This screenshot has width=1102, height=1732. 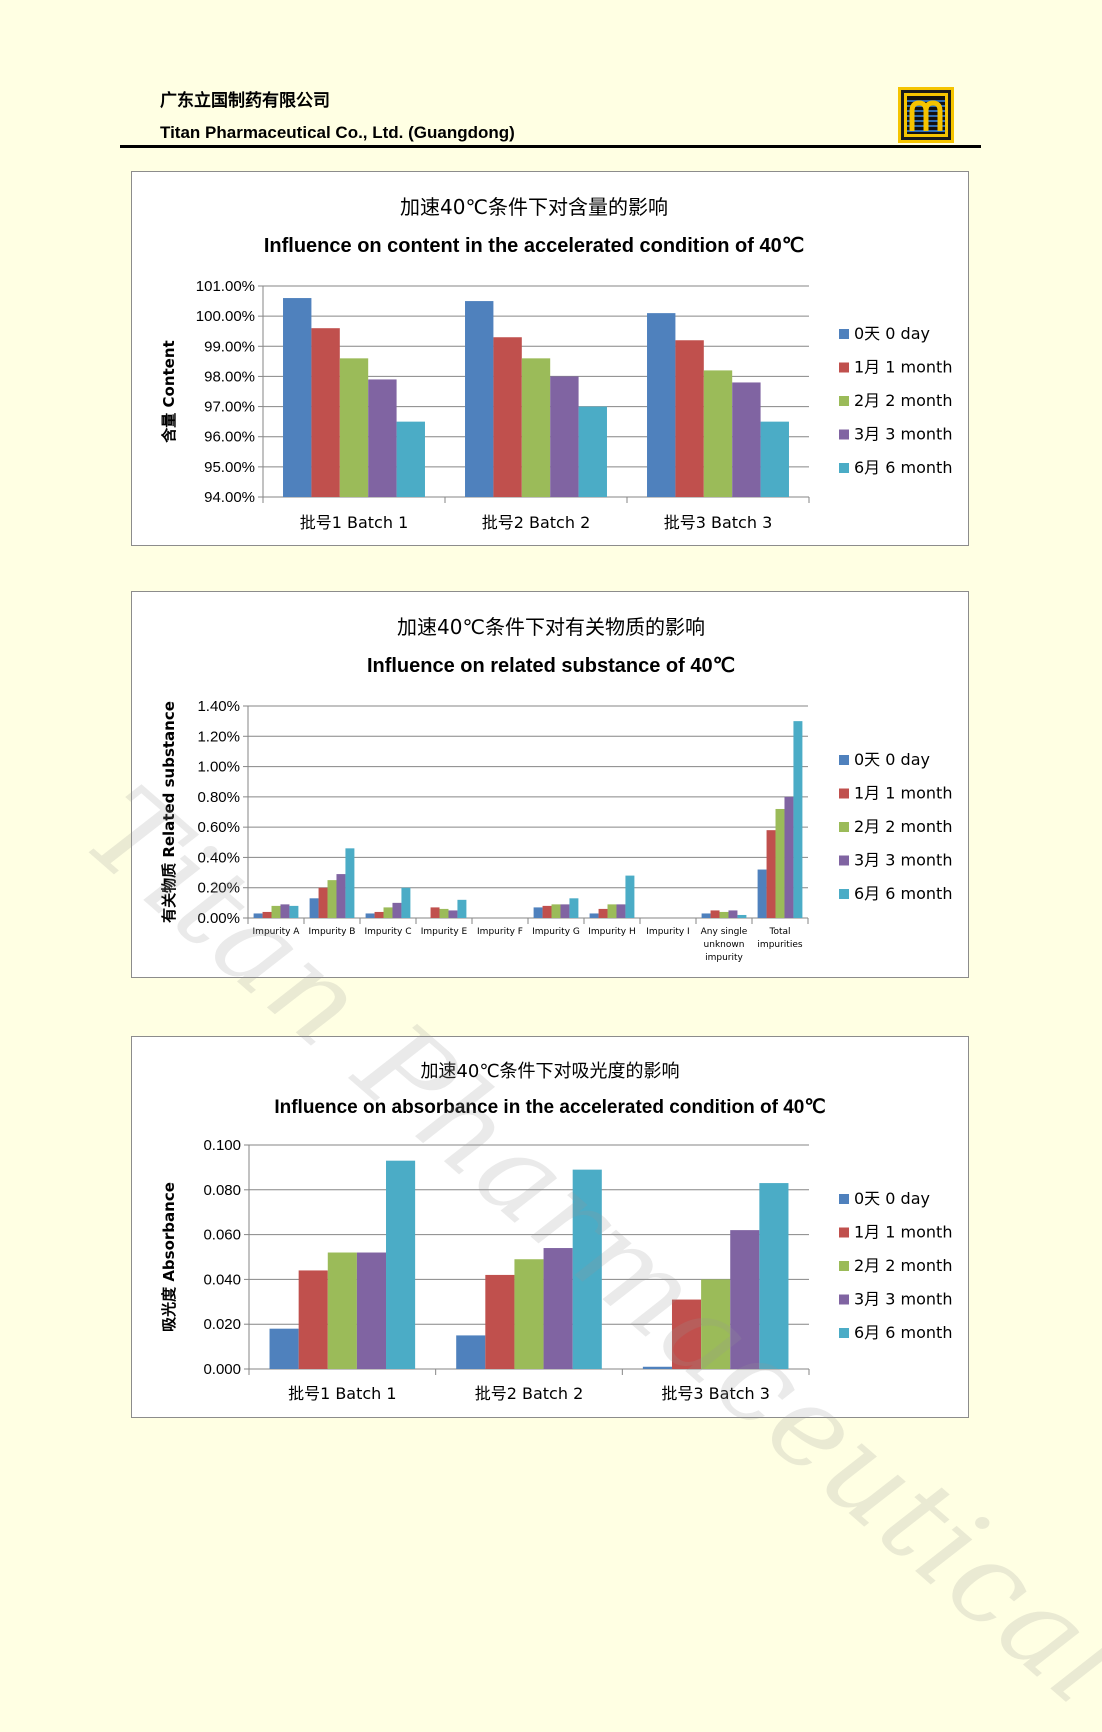 I want to click on x-category-label: Any single unknown impurity, so click(x=724, y=945).